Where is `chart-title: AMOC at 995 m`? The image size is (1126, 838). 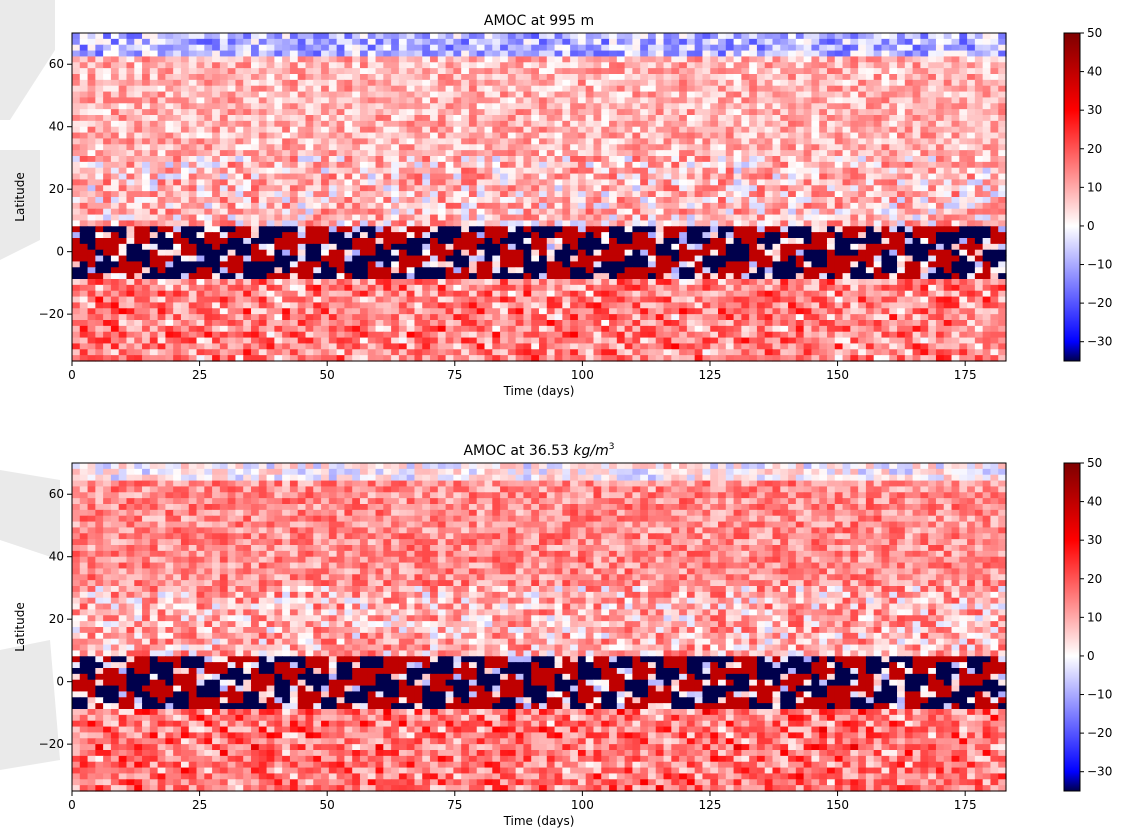 chart-title: AMOC at 995 m is located at coordinates (539, 21).